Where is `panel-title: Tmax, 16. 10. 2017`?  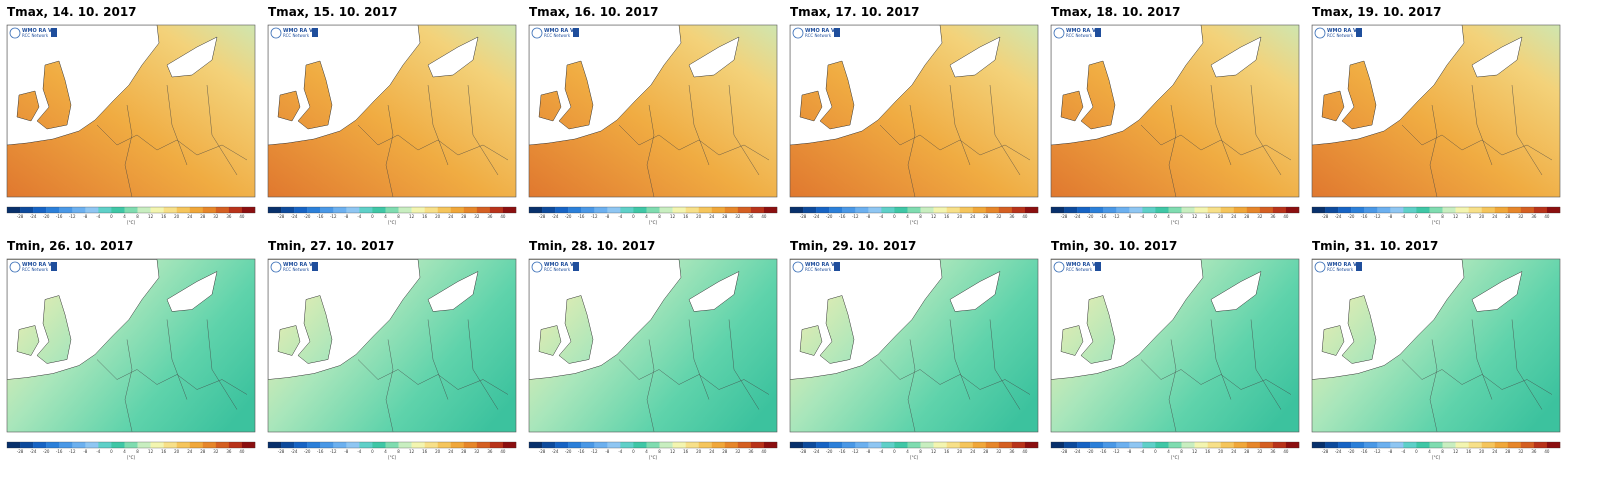
panel-title: Tmax, 16. 10. 2017 is located at coordinates (594, 12).